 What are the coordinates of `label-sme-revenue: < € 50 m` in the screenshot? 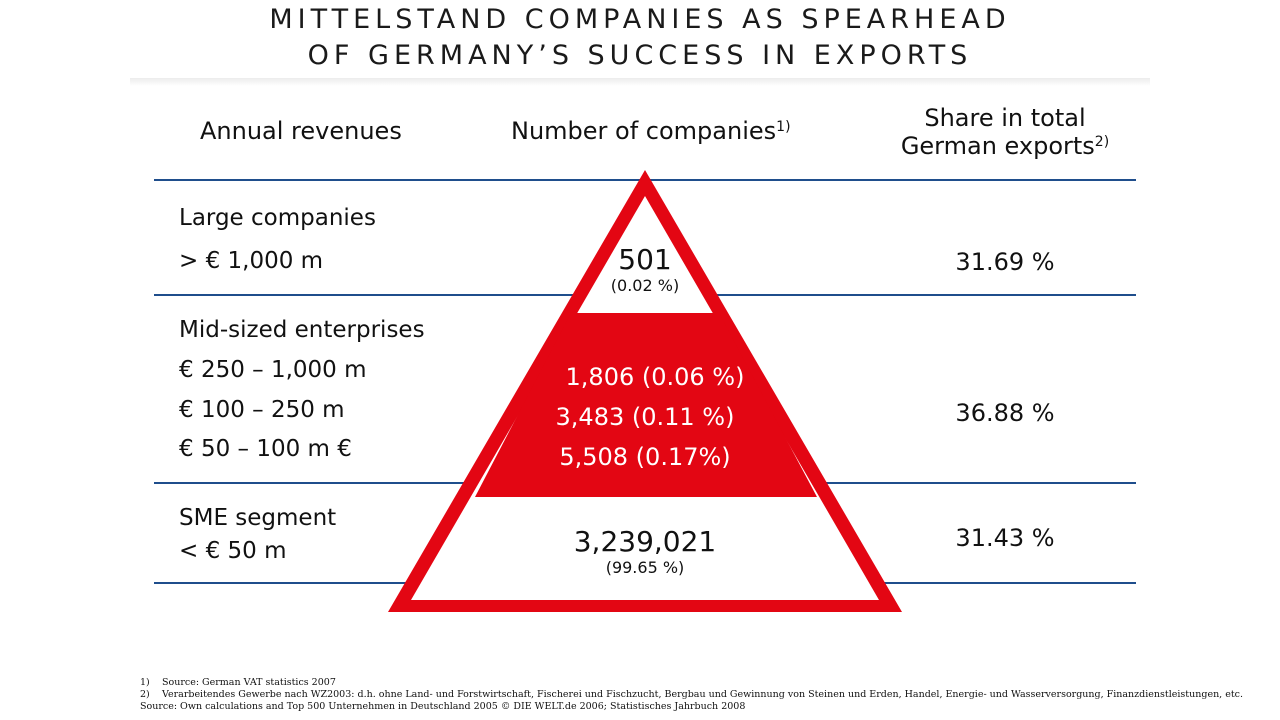 It's located at (233, 551).